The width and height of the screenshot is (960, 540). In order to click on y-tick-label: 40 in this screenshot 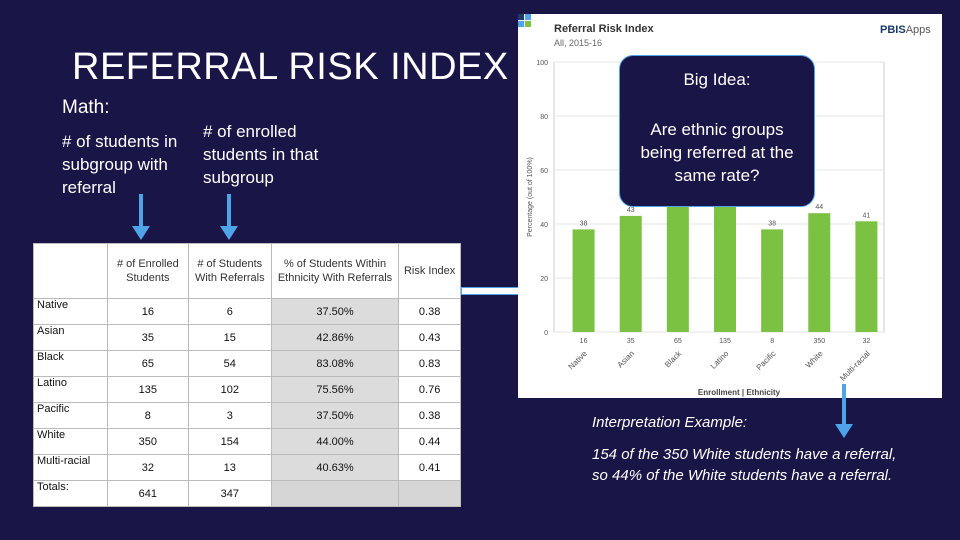, I will do `click(544, 225)`.